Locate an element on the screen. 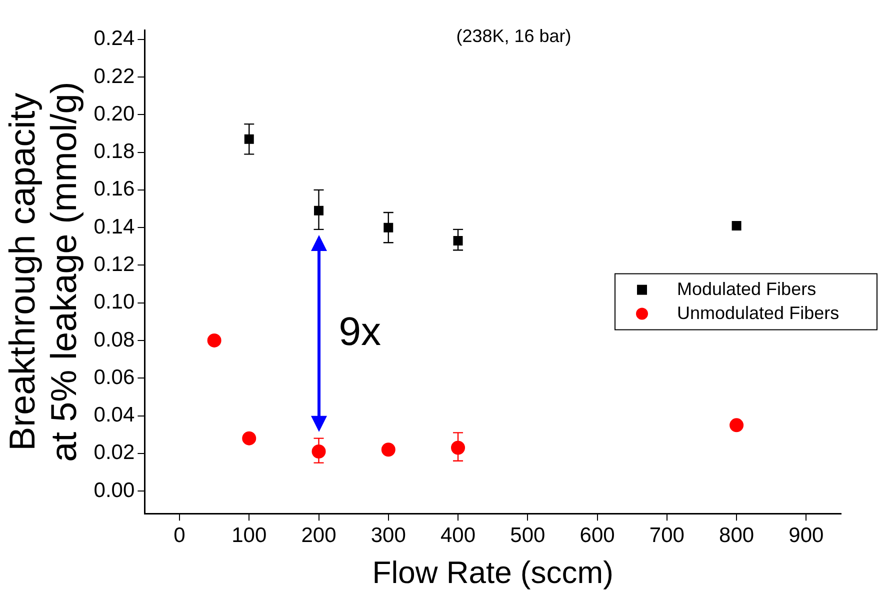 The width and height of the screenshot is (881, 607). x-tick-label: 500 is located at coordinates (528, 535).